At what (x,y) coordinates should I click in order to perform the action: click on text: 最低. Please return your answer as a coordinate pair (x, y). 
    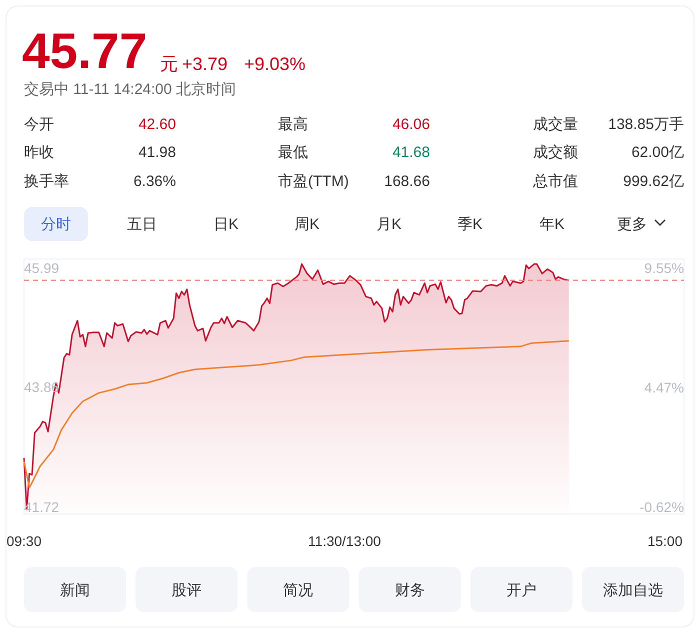
    Looking at the image, I should click on (293, 152).